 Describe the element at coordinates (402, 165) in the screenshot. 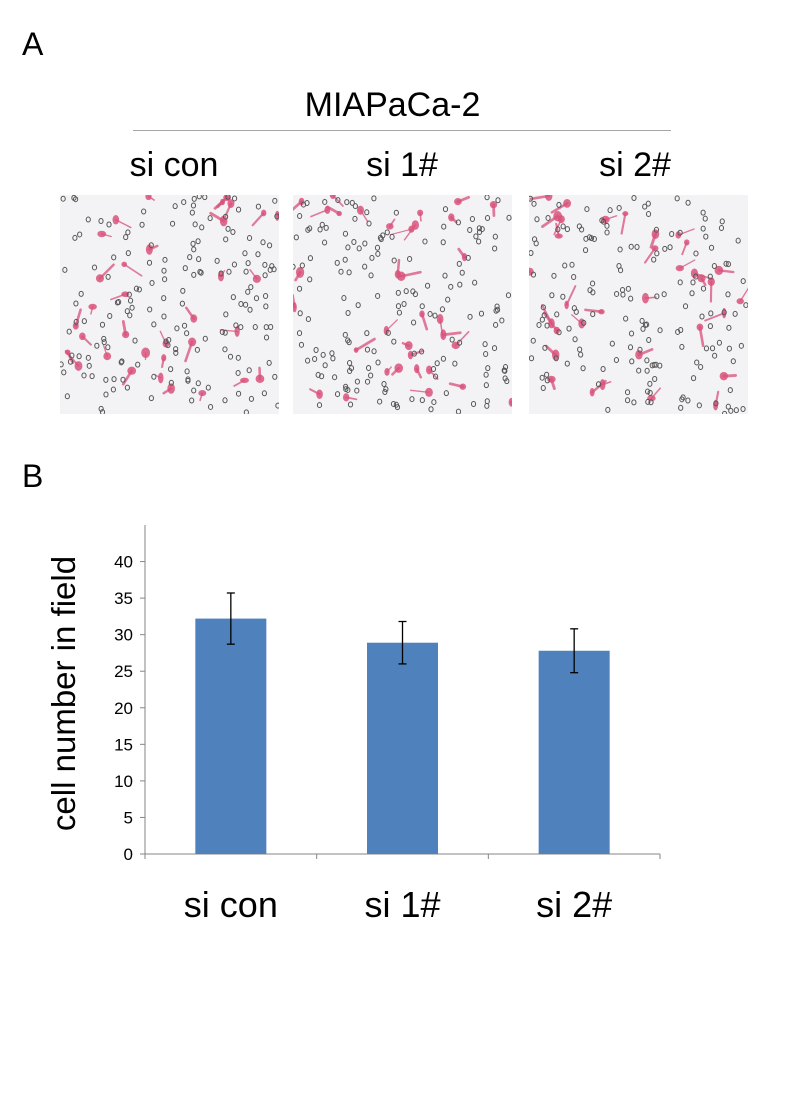

I see `condition-label-si-1: si 1#` at that location.